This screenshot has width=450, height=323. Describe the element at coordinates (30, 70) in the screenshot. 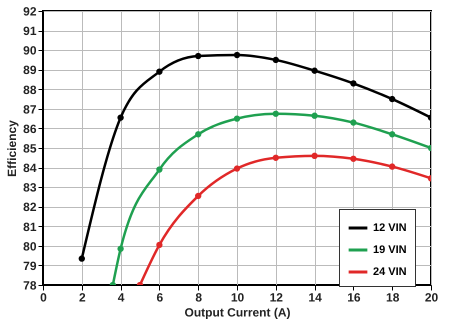

I see `y-tick-label: 89` at that location.